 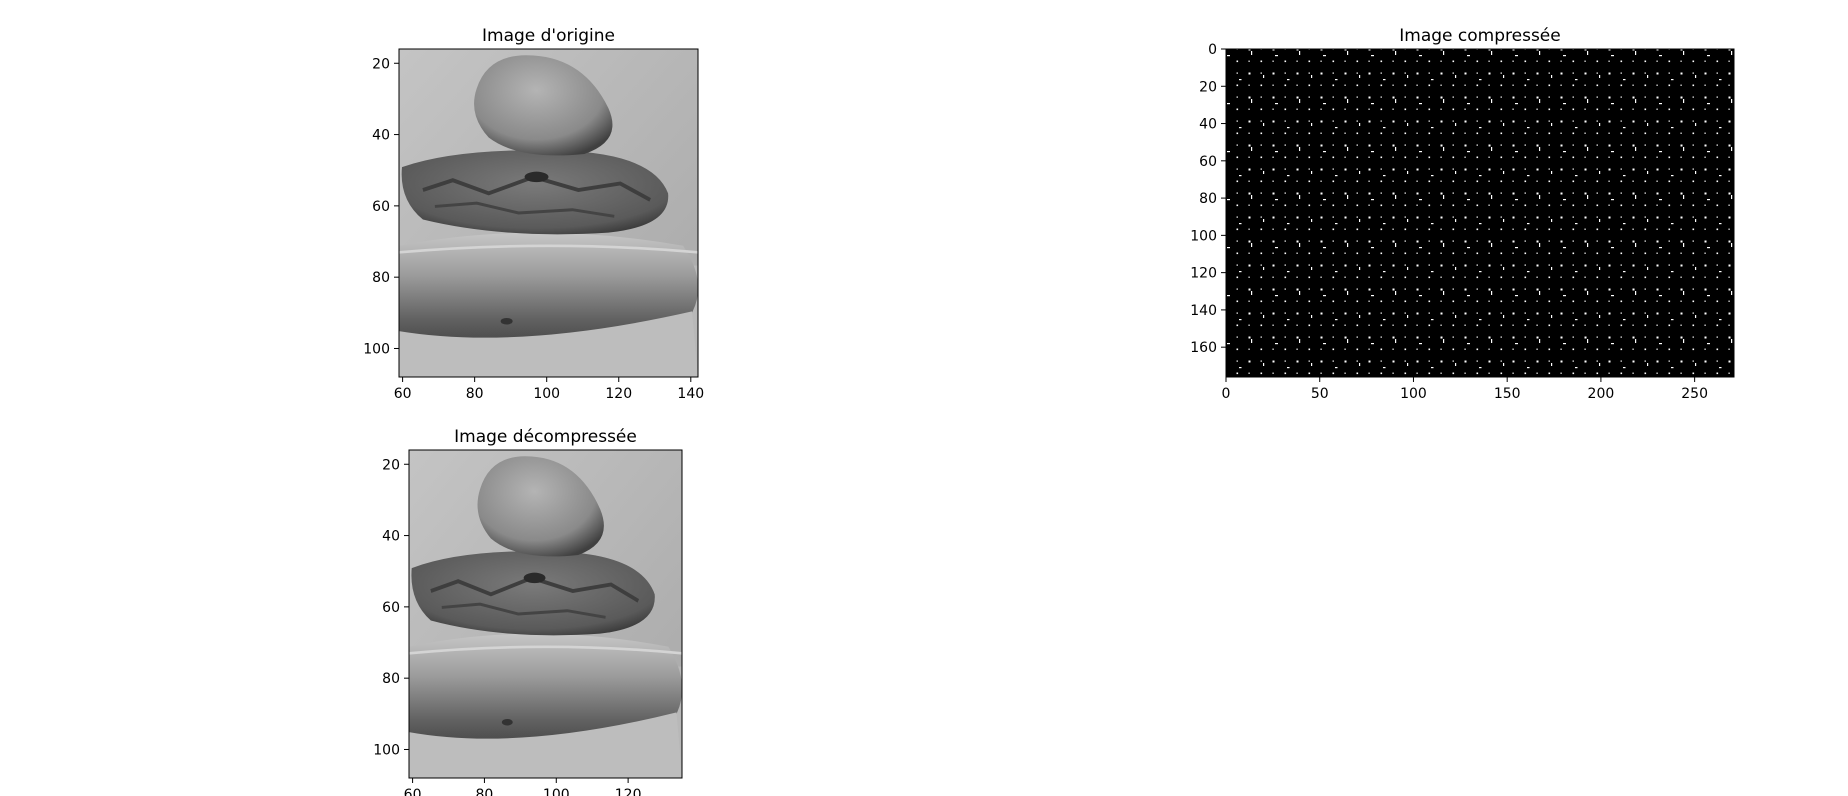 What do you see at coordinates (628, 791) in the screenshot?
I see `decompressed-xtick-label: 120` at bounding box center [628, 791].